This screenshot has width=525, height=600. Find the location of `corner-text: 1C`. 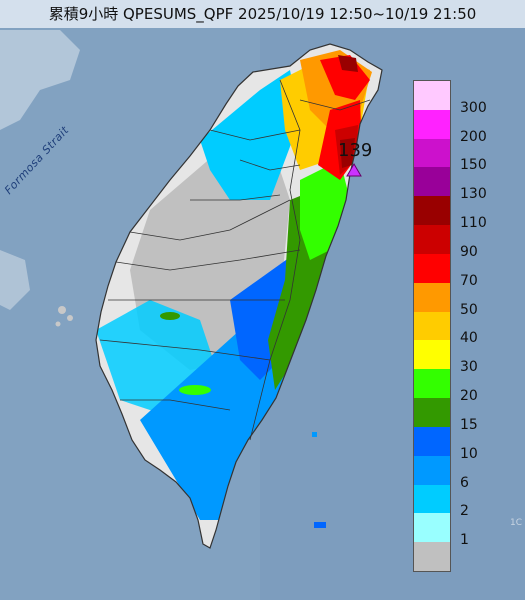

corner-text: 1C is located at coordinates (516, 523).